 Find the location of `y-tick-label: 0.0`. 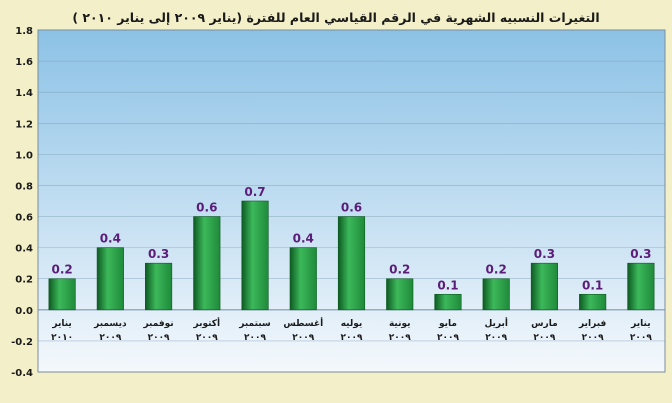

y-tick-label: 0.0 is located at coordinates (24, 311).